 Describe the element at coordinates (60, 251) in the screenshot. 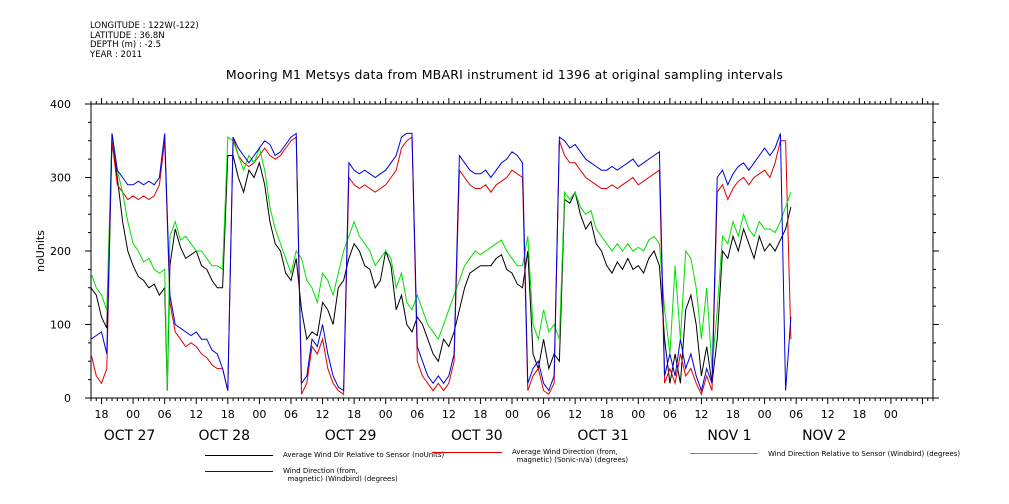

I see `y-tick-label: 200` at that location.